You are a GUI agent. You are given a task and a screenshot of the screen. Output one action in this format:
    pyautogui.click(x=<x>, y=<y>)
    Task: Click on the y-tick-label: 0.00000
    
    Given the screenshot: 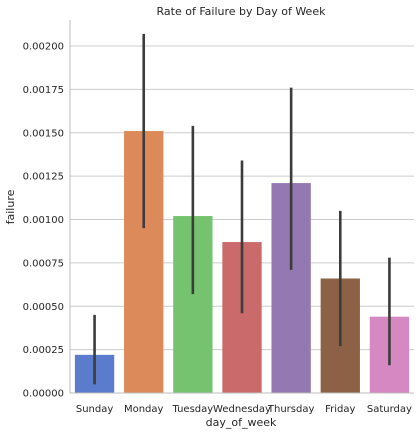 What is the action you would take?
    pyautogui.click(x=43, y=394)
    